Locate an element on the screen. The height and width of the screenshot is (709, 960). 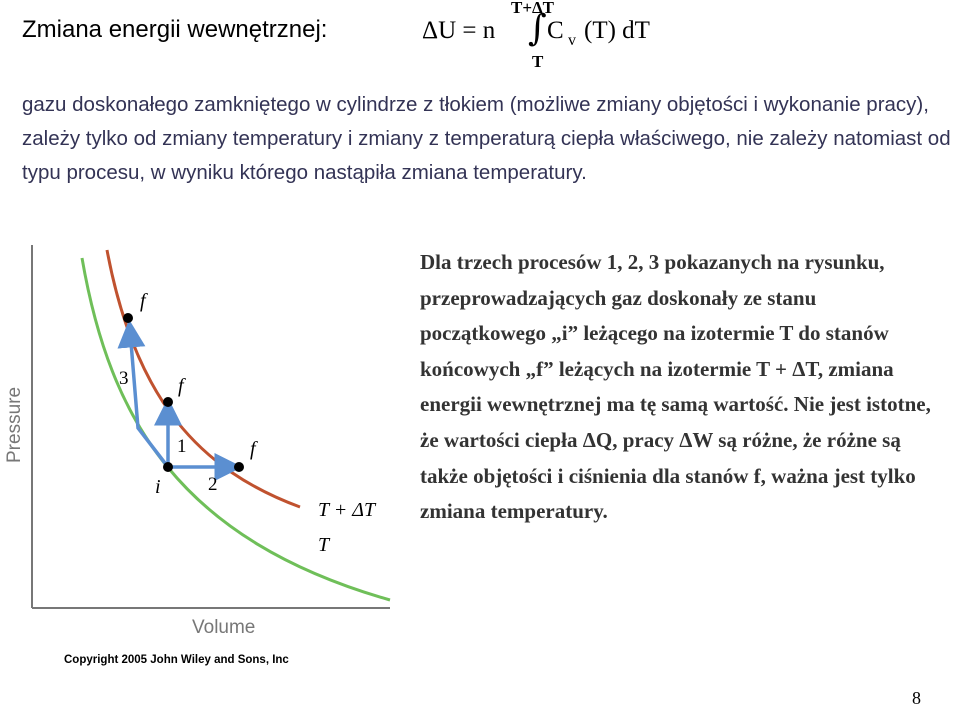
copyright-text: Copyright 2005 John Wiley and Sons, Inc is located at coordinates (176, 660).